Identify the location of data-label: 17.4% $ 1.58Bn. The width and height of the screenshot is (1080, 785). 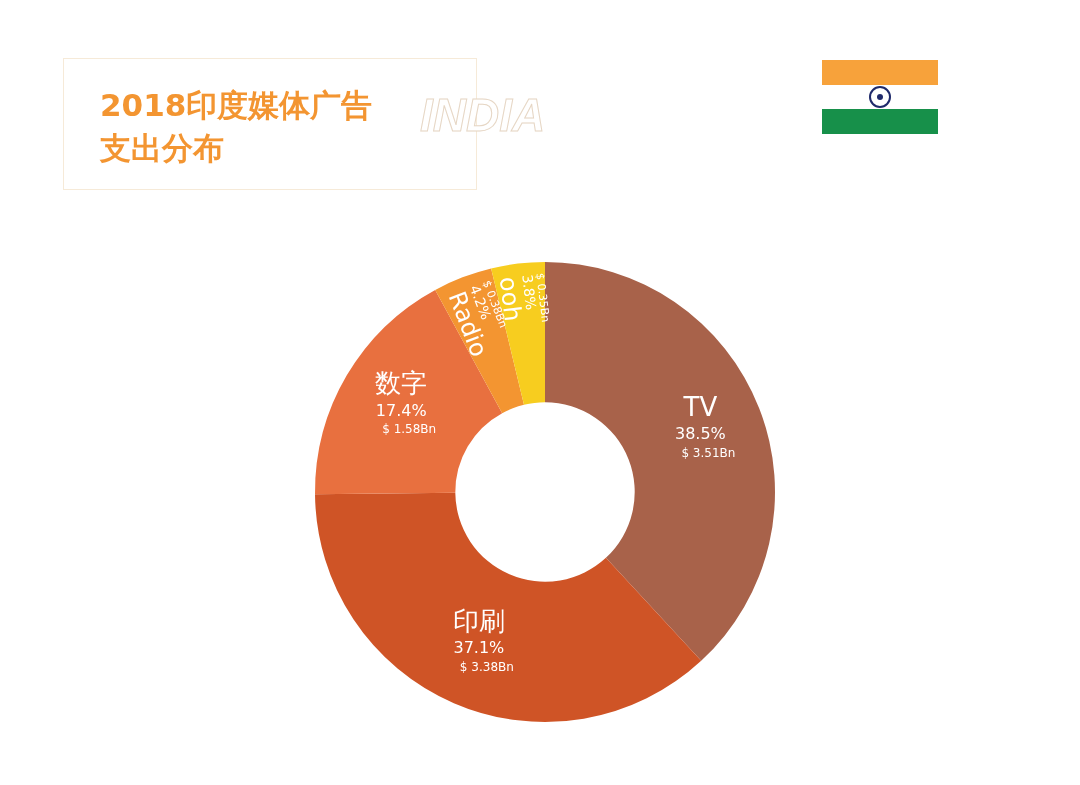
(406, 418).